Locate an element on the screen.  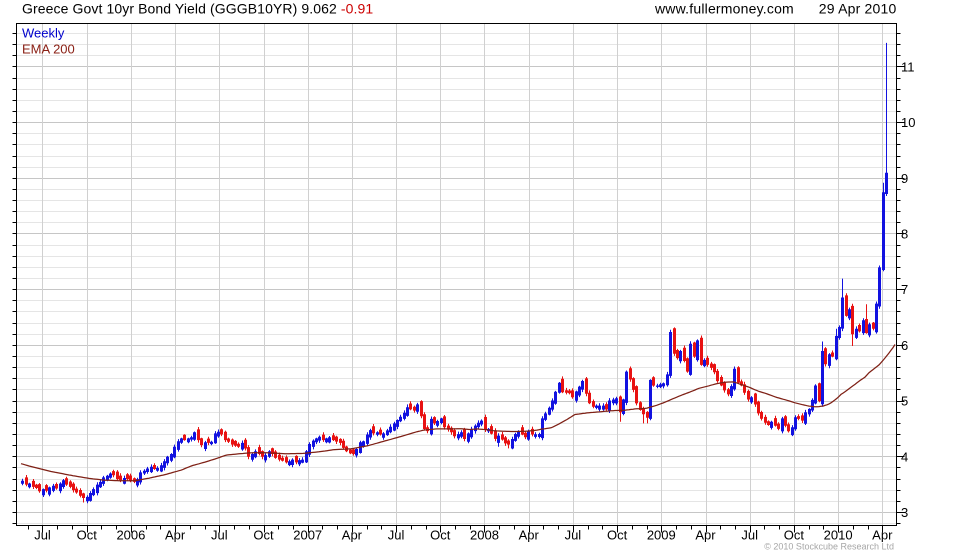
svg-text: 6 is located at coordinates (904, 345).